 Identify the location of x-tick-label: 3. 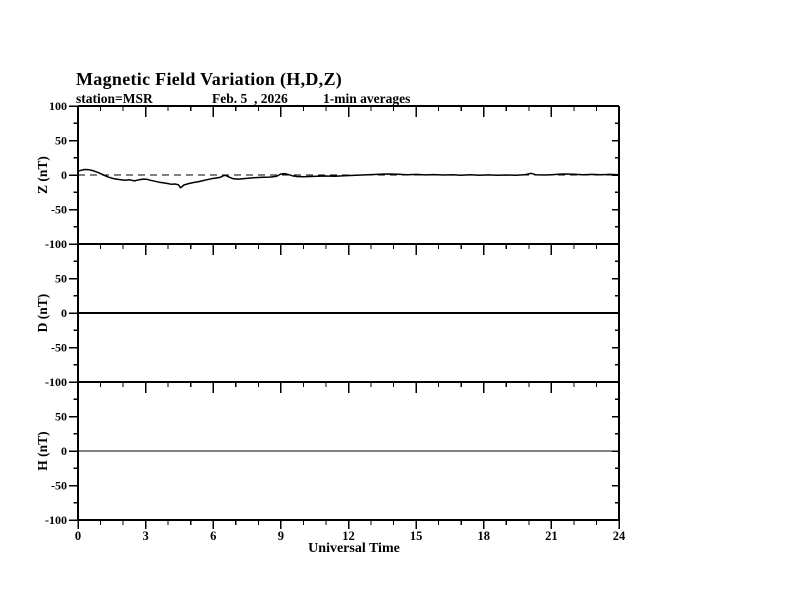
(146, 536).